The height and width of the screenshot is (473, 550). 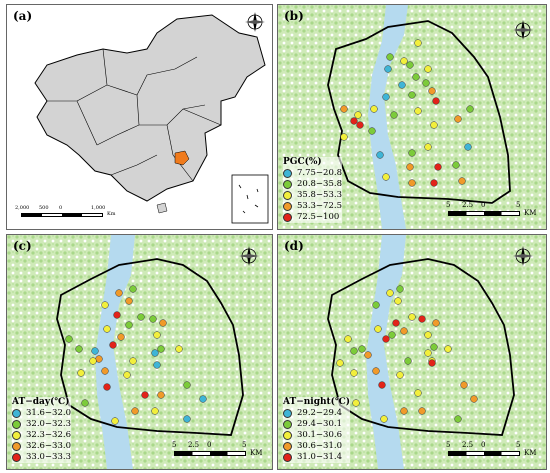 I want to click on legend-item-4: 53.3−72.5, so click(x=312, y=206).